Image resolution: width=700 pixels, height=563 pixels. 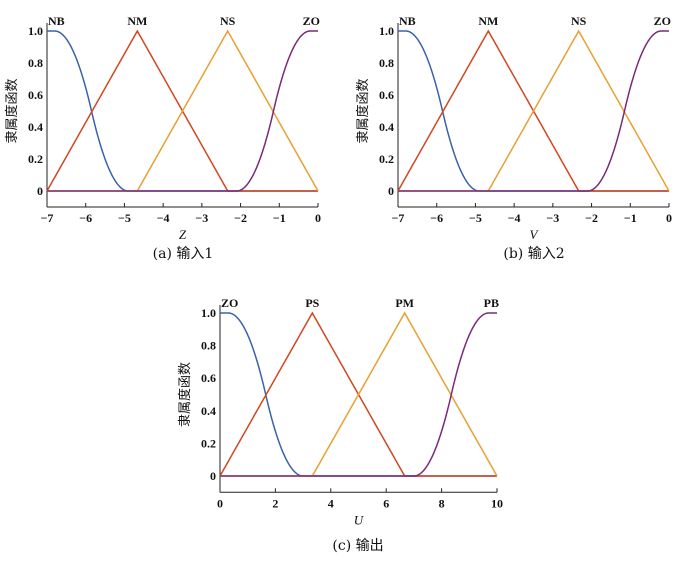 I want to click on x-axis-label: U, so click(x=359, y=519).